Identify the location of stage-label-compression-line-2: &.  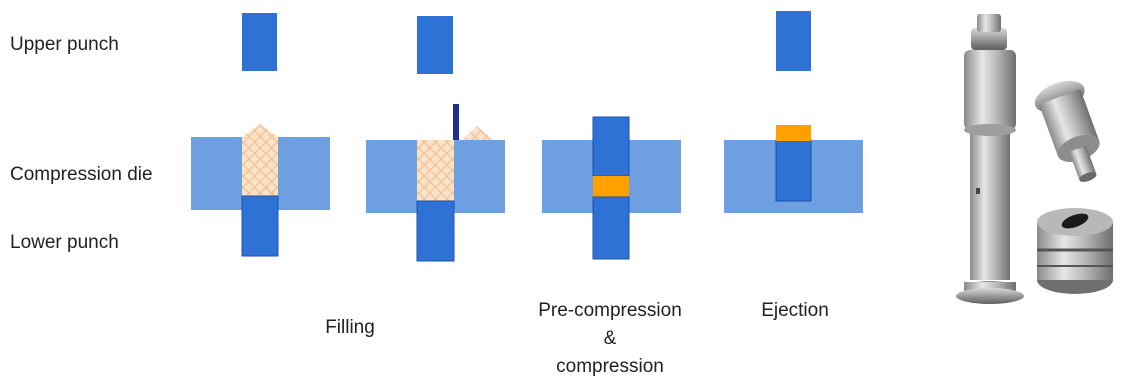
(610, 338).